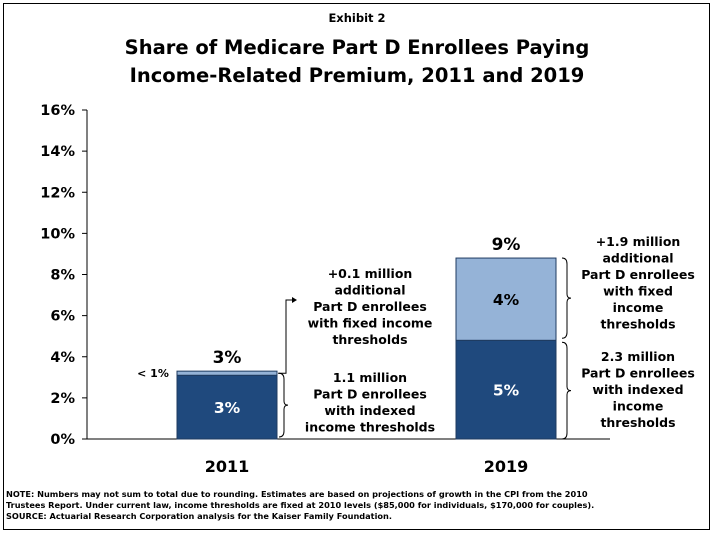 The width and height of the screenshot is (715, 535). I want to click on bar-segment-fixed-2019, so click(506, 299).